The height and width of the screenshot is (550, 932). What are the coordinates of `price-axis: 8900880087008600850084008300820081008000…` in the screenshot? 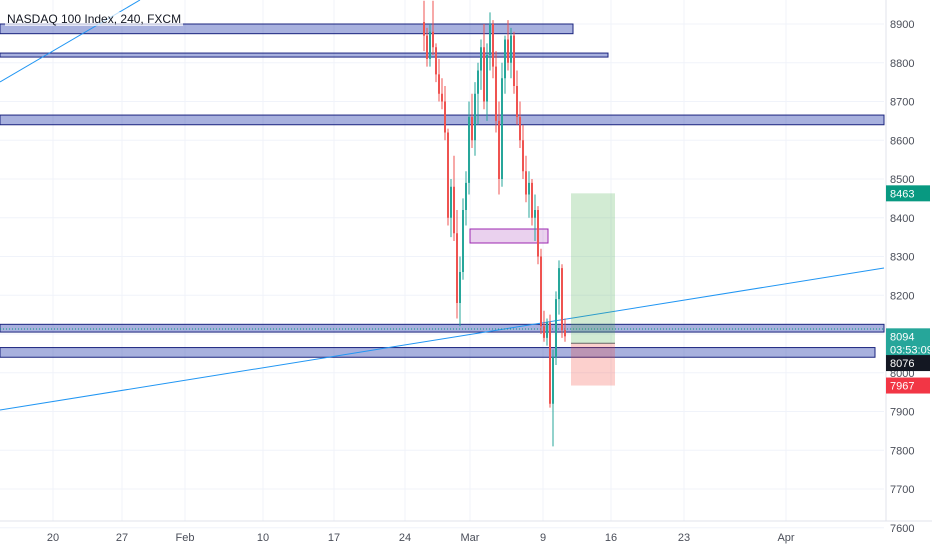 It's located at (902, 277).